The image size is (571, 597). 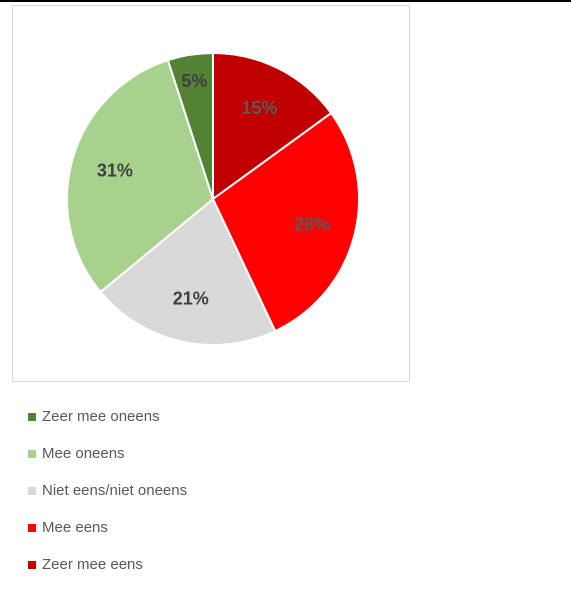 I want to click on slice-label-mee-eens: 28%, so click(x=312, y=224).